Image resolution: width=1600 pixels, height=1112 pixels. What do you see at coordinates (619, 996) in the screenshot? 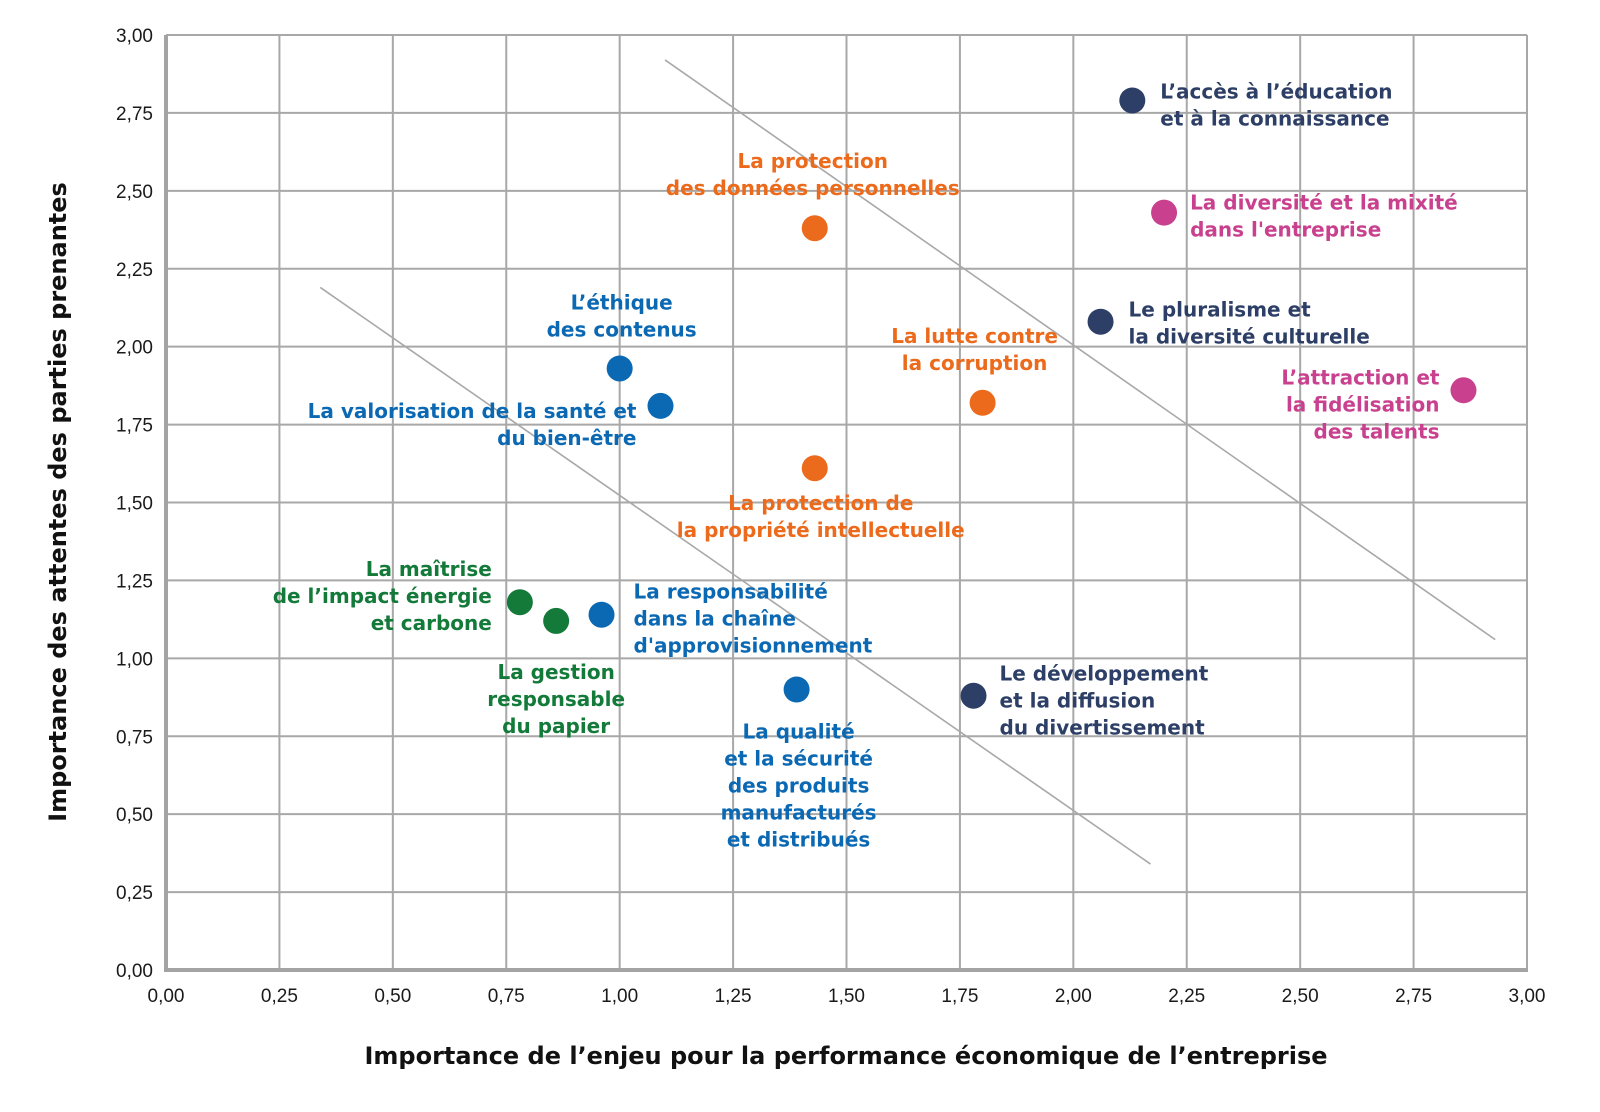
I see `x-tick-label: 1,00` at bounding box center [619, 996].